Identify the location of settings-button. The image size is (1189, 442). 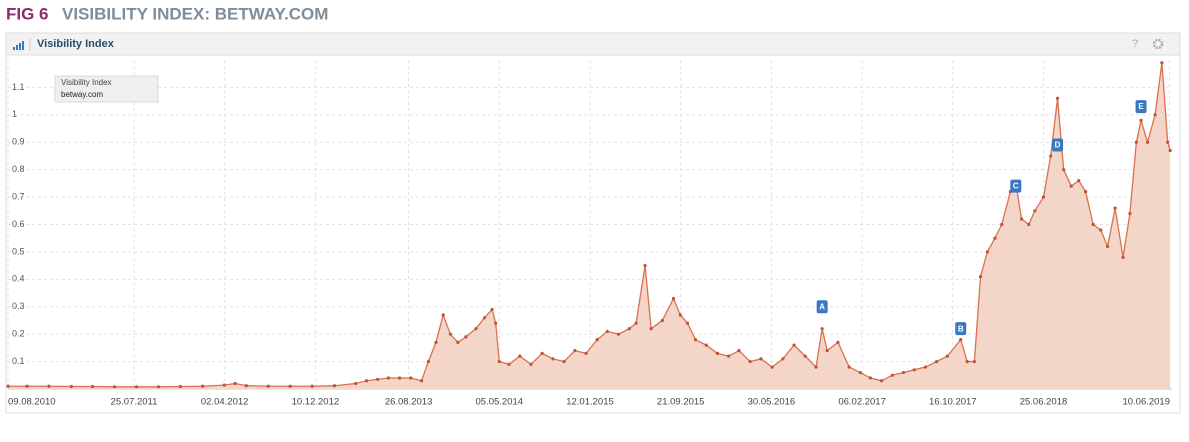
(1158, 44).